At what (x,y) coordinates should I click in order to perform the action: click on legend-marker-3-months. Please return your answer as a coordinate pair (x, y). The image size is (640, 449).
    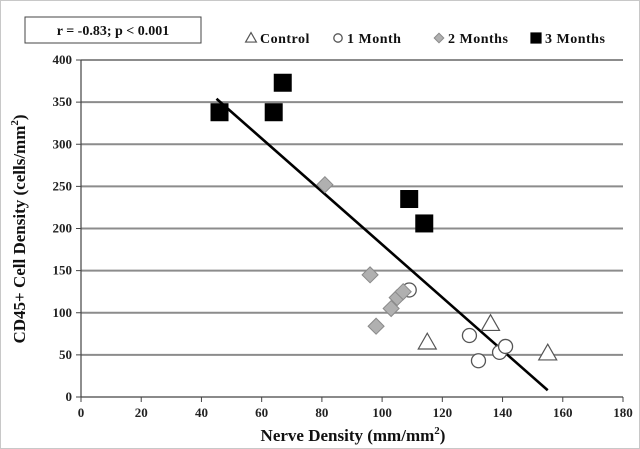
    Looking at the image, I should click on (536, 38).